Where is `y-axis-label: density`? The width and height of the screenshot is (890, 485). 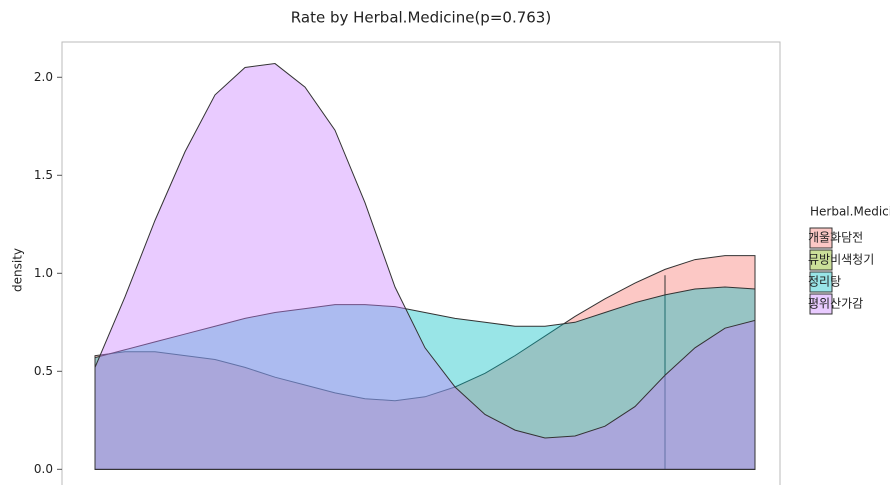
y-axis-label: density is located at coordinates (18, 270).